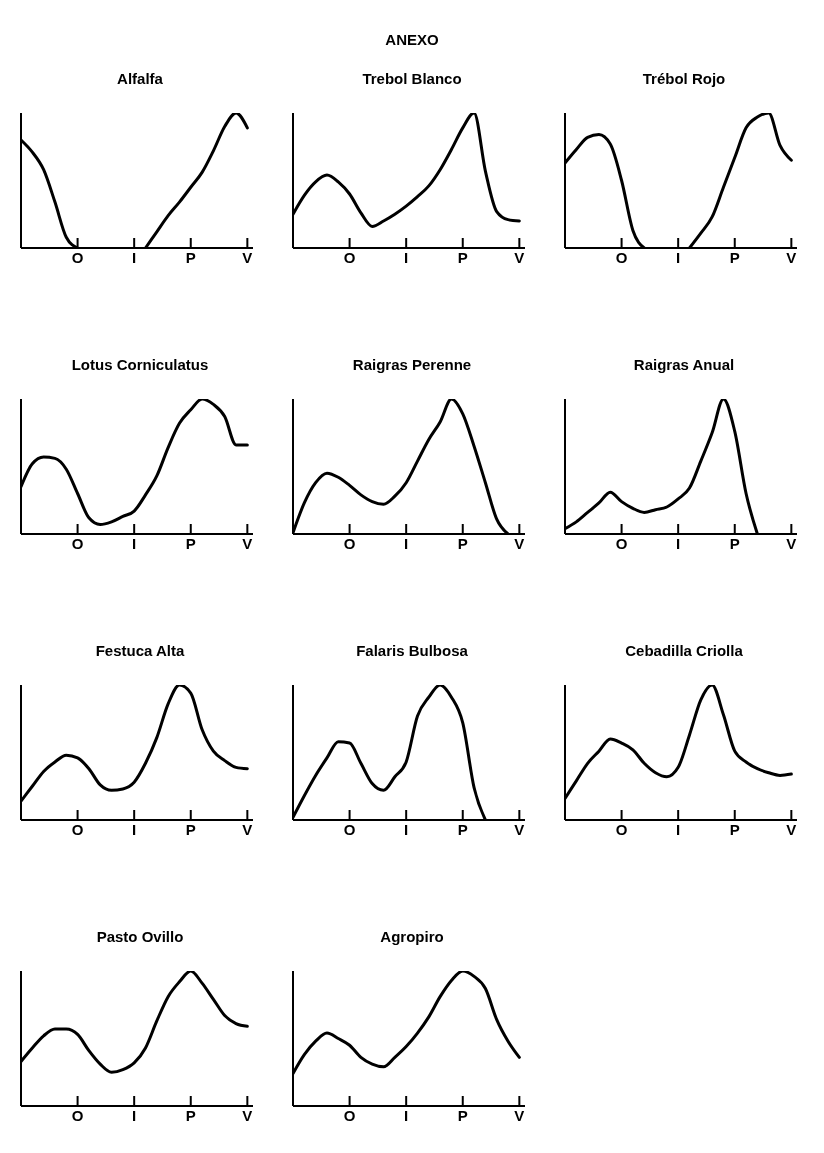  What do you see at coordinates (412, 364) in the screenshot?
I see `chart-title: Raigras Perenne` at bounding box center [412, 364].